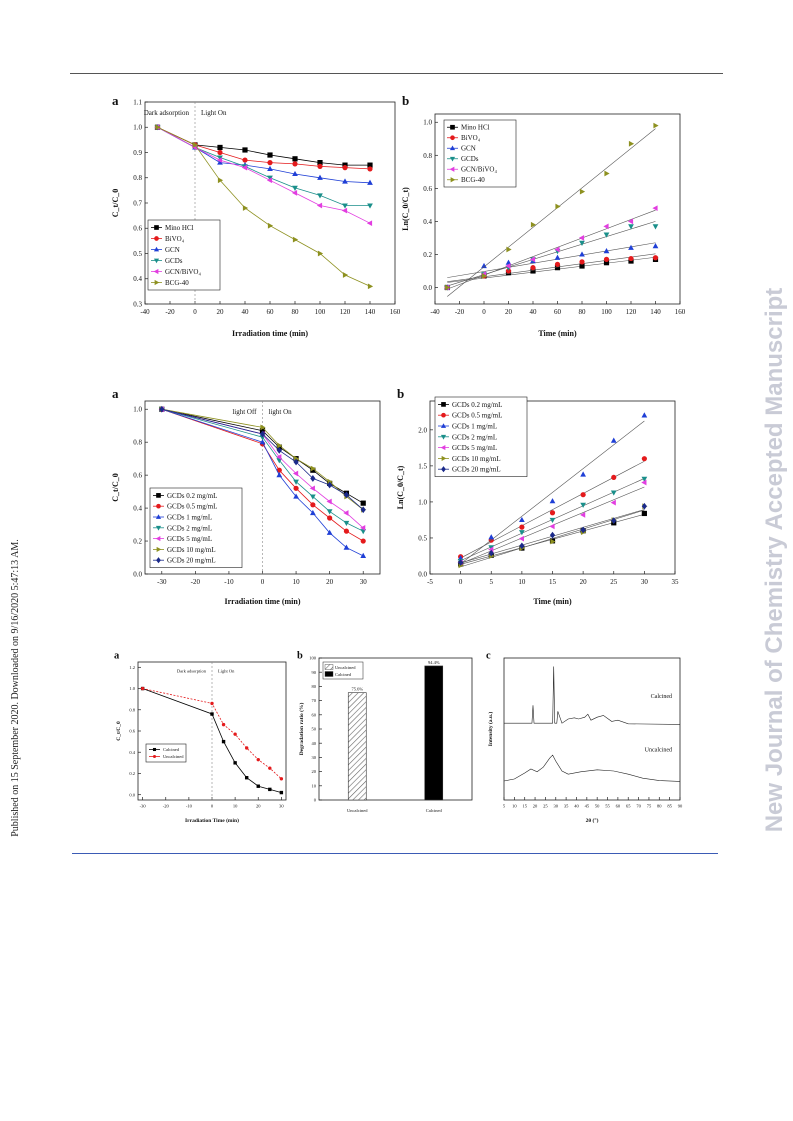  Describe the element at coordinates (405, 100) in the screenshot. I see `fig1b-panel-letter: b` at that location.